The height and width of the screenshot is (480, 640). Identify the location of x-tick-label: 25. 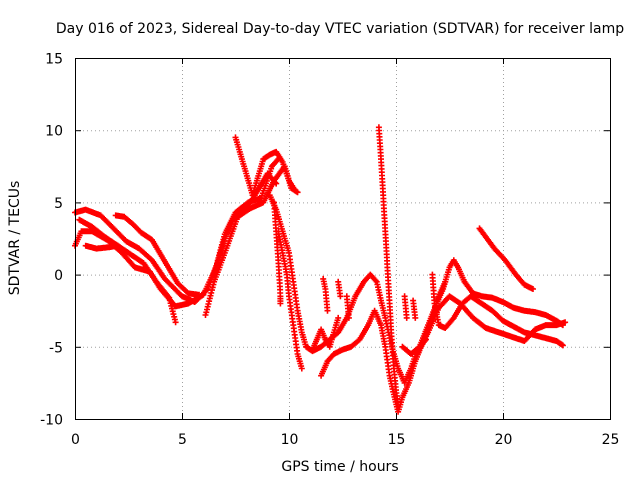
(611, 440).